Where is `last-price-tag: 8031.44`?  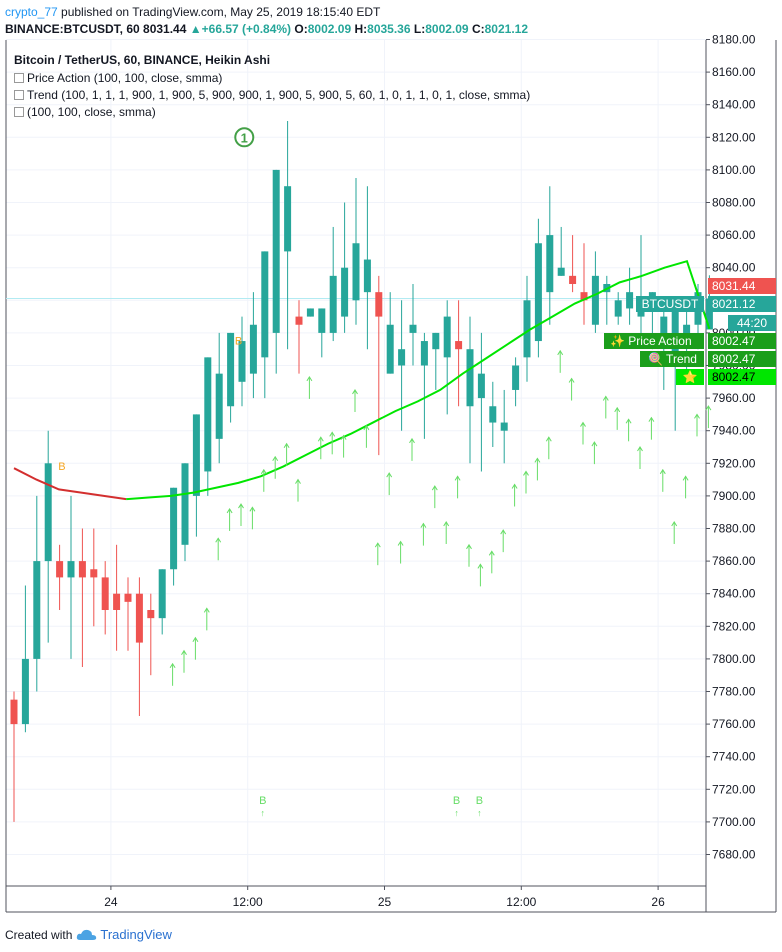 last-price-tag: 8031.44 is located at coordinates (742, 286).